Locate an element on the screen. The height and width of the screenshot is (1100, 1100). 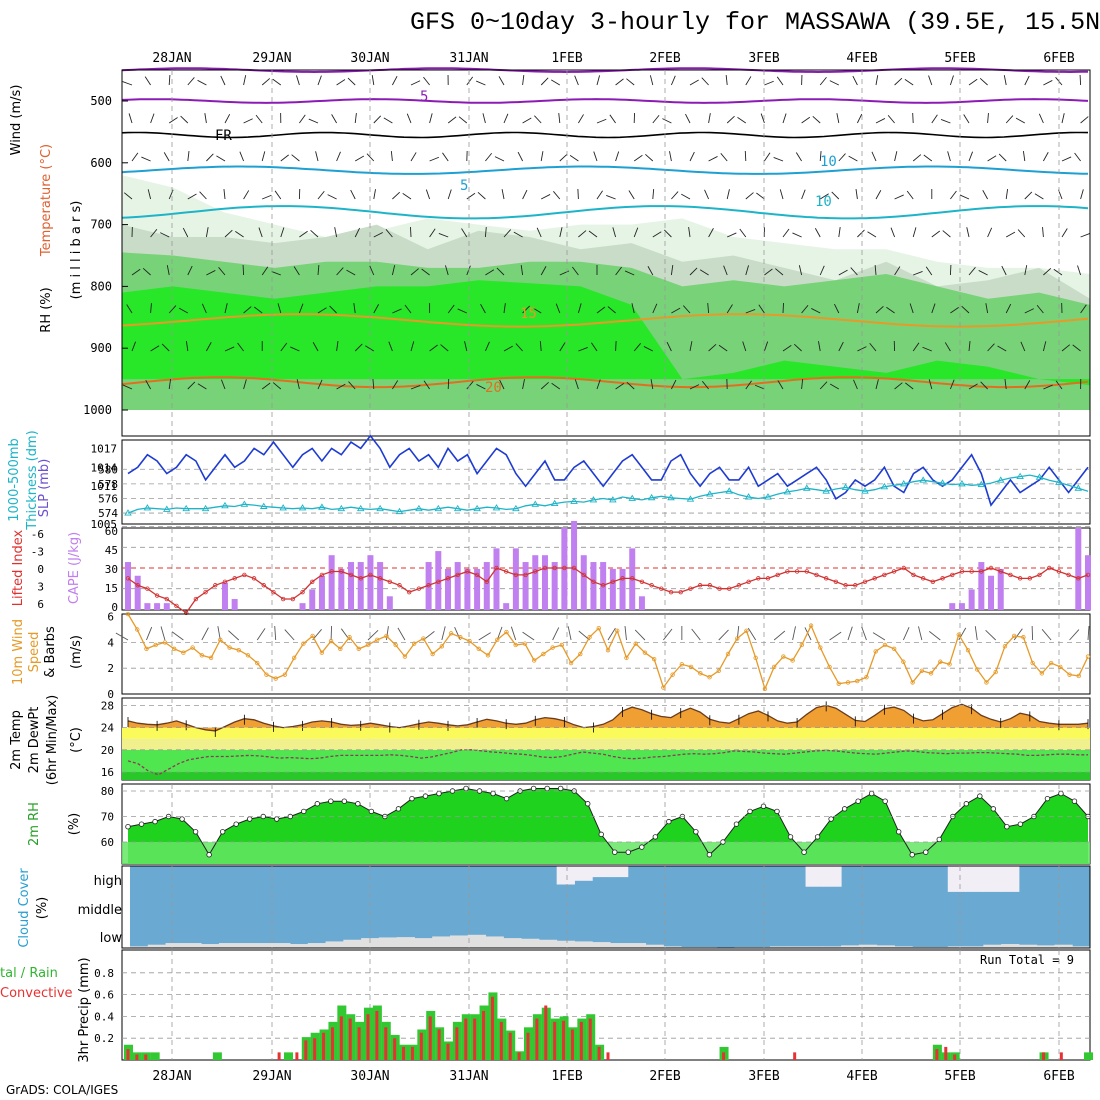
temp-tick-label: 28 is located at coordinates (107, 705).